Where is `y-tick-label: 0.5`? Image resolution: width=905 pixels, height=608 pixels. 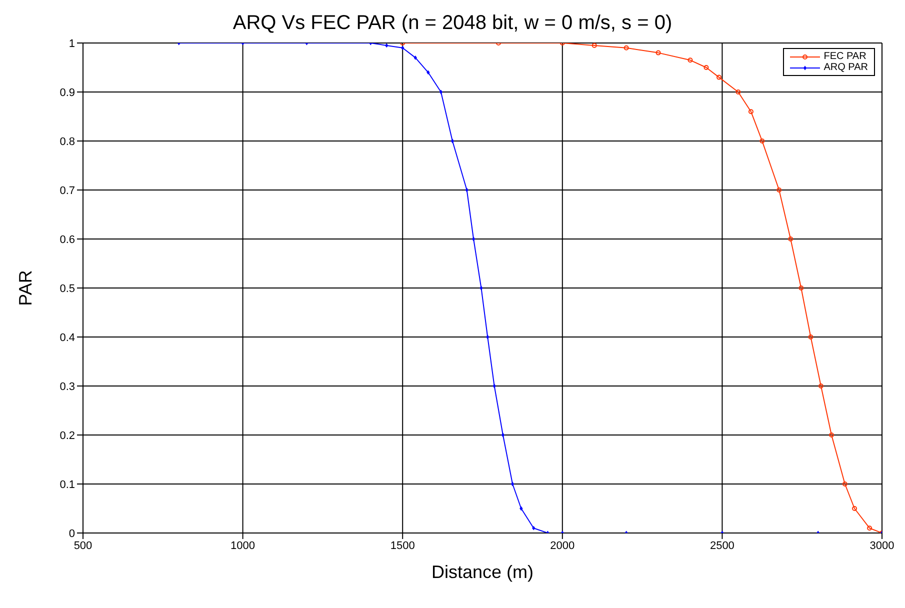
y-tick-label: 0.5 is located at coordinates (67, 288).